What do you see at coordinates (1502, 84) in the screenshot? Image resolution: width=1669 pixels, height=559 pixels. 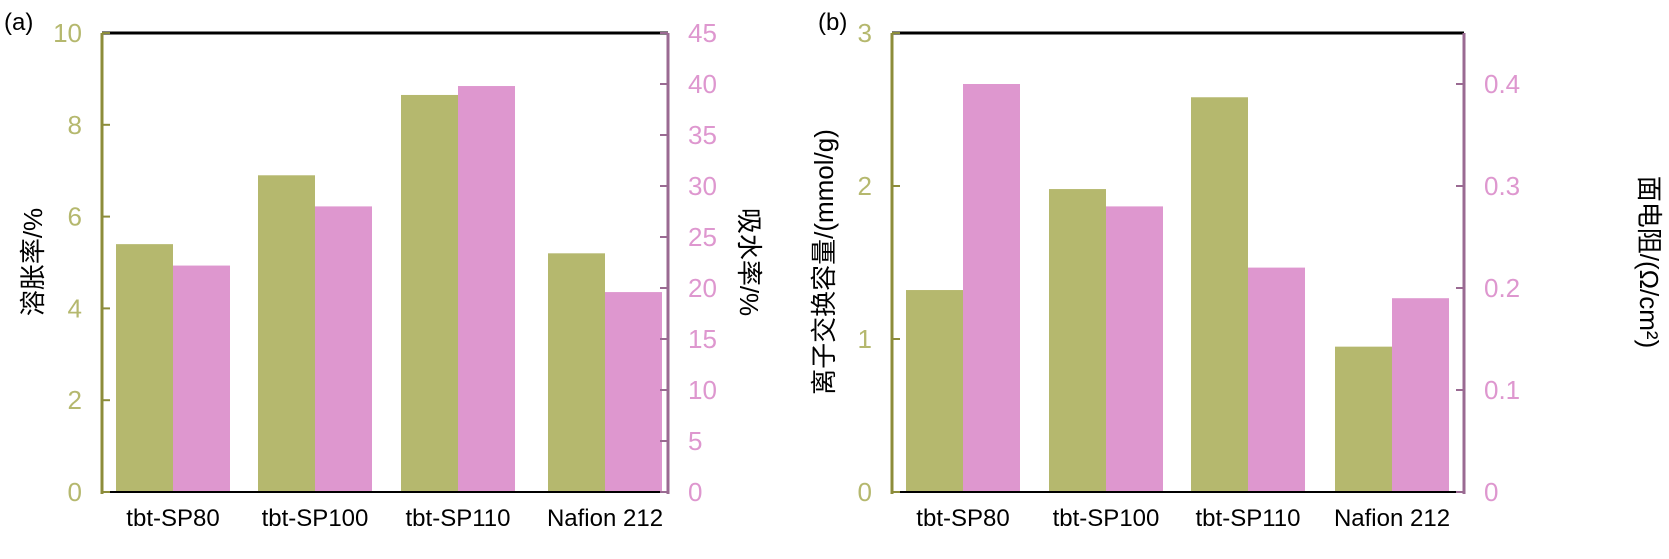 I see `tick-label-right-1-4: 0.4` at bounding box center [1502, 84].